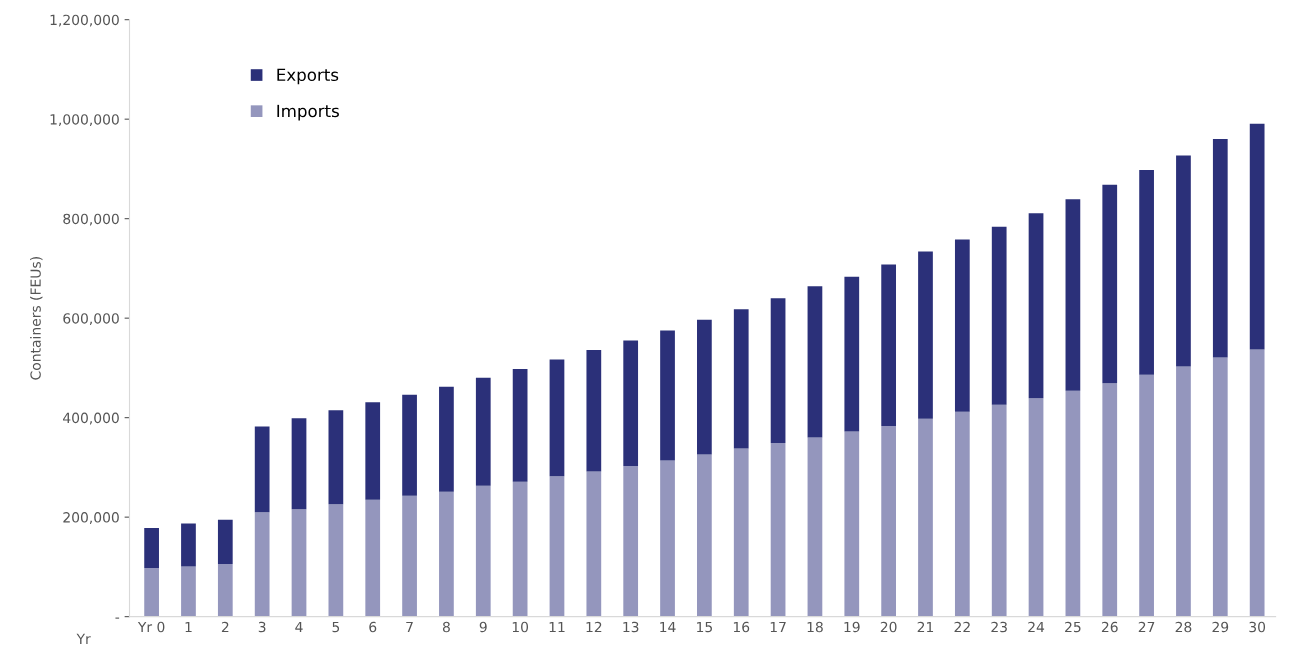  What do you see at coordinates (852, 627) in the screenshot?
I see `x-tick-label: 19` at bounding box center [852, 627].